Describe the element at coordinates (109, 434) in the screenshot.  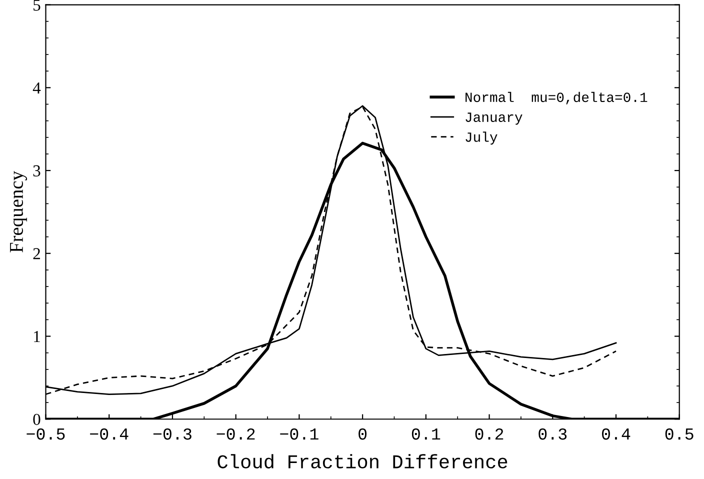
I see `x-tick-label: −0.4` at that location.